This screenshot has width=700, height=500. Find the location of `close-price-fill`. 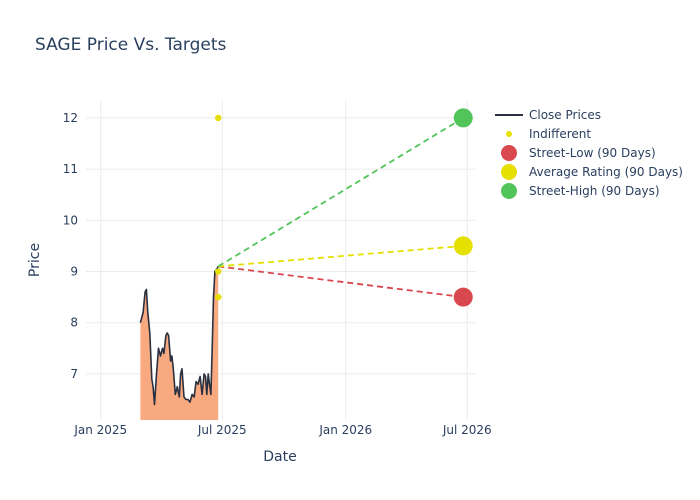

close-price-fill is located at coordinates (179, 343).